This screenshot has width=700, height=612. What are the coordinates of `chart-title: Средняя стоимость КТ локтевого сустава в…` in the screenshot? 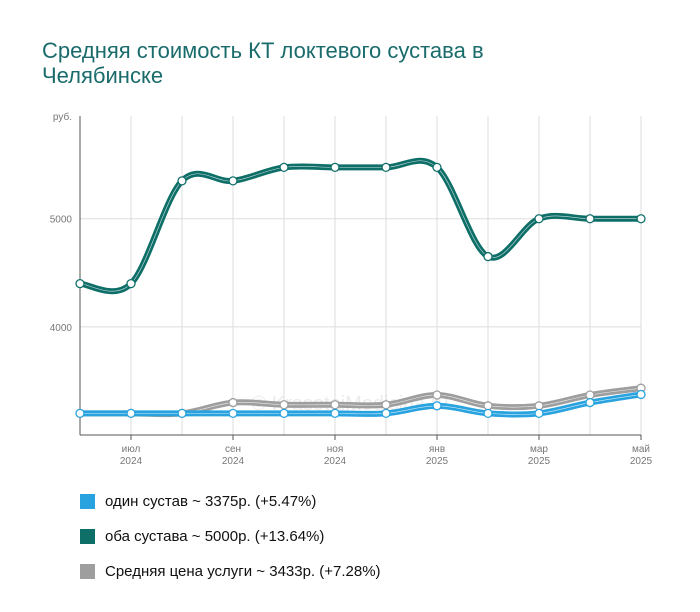 It's located at (263, 63).